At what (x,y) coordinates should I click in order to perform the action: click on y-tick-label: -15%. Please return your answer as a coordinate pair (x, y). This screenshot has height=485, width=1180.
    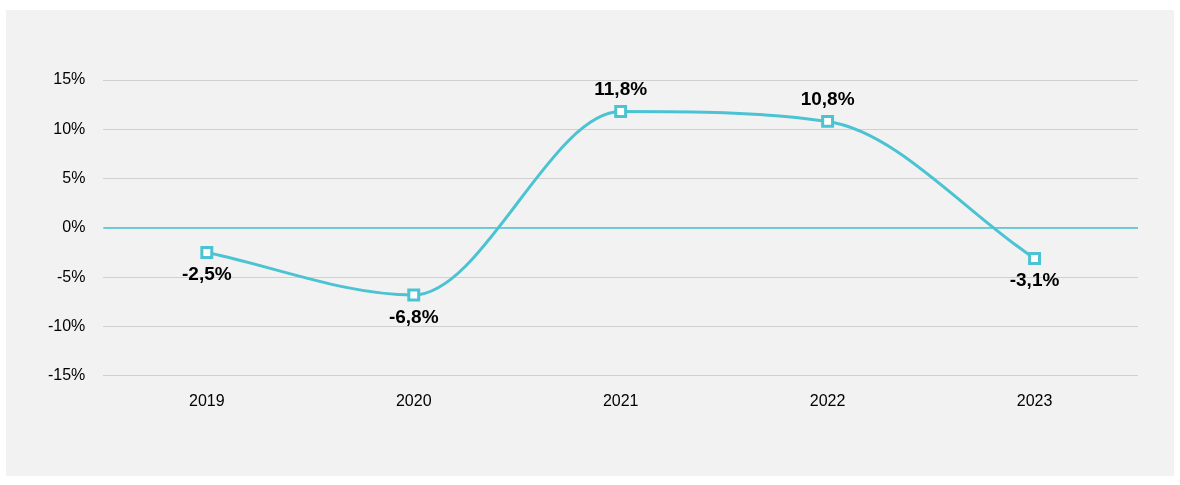
    Looking at the image, I should click on (66, 375).